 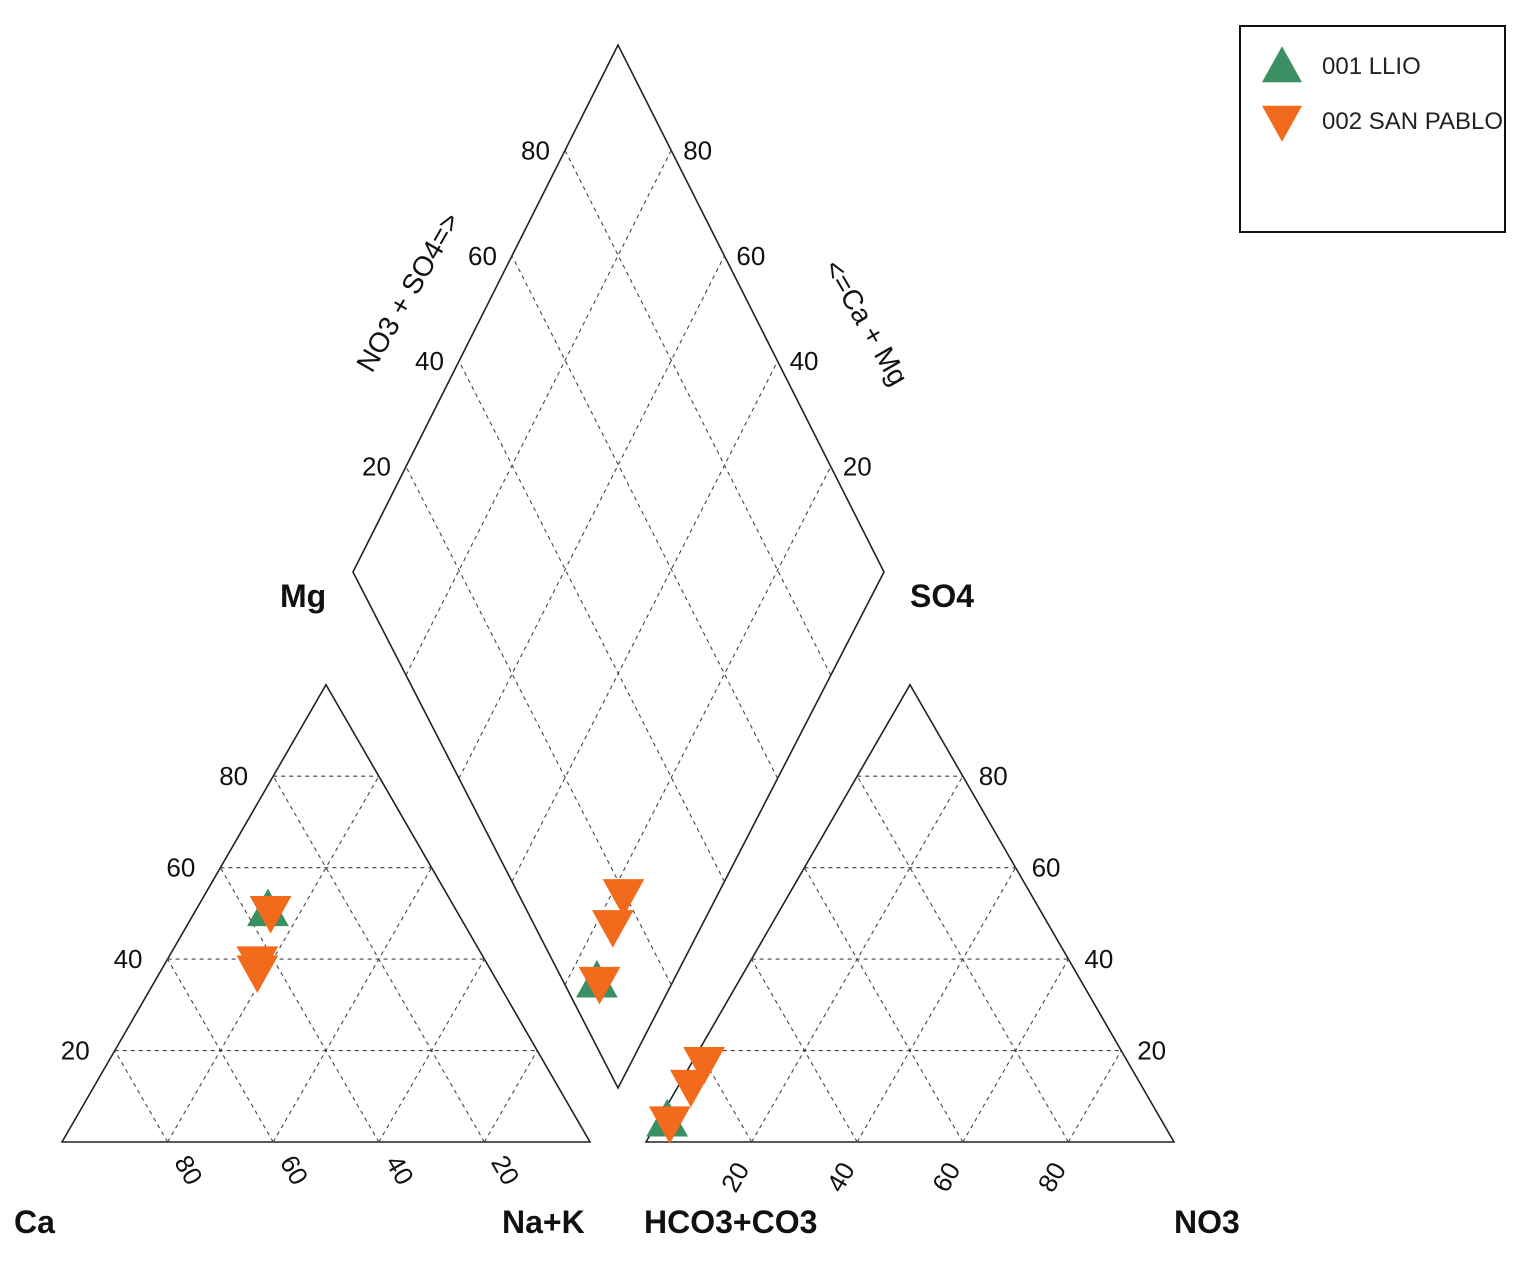 I want to click on legend-label-llio: 001 LLIO, so click(x=1371, y=66).